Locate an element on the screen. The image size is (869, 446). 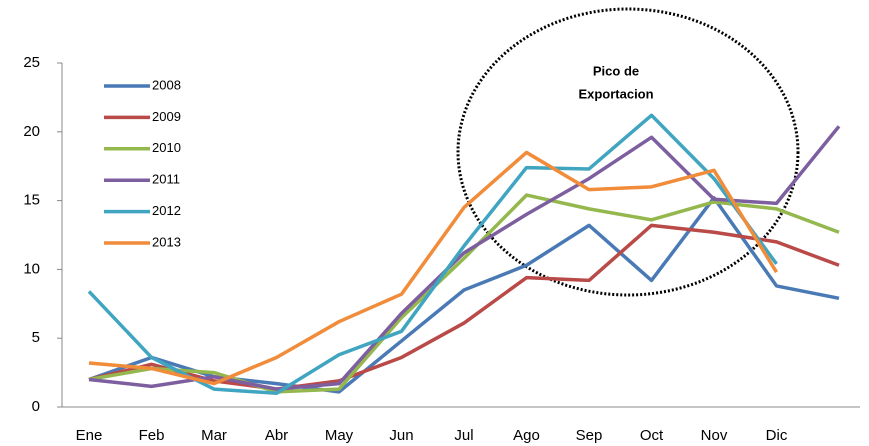
y-tick-label: 15 is located at coordinates (31, 200).